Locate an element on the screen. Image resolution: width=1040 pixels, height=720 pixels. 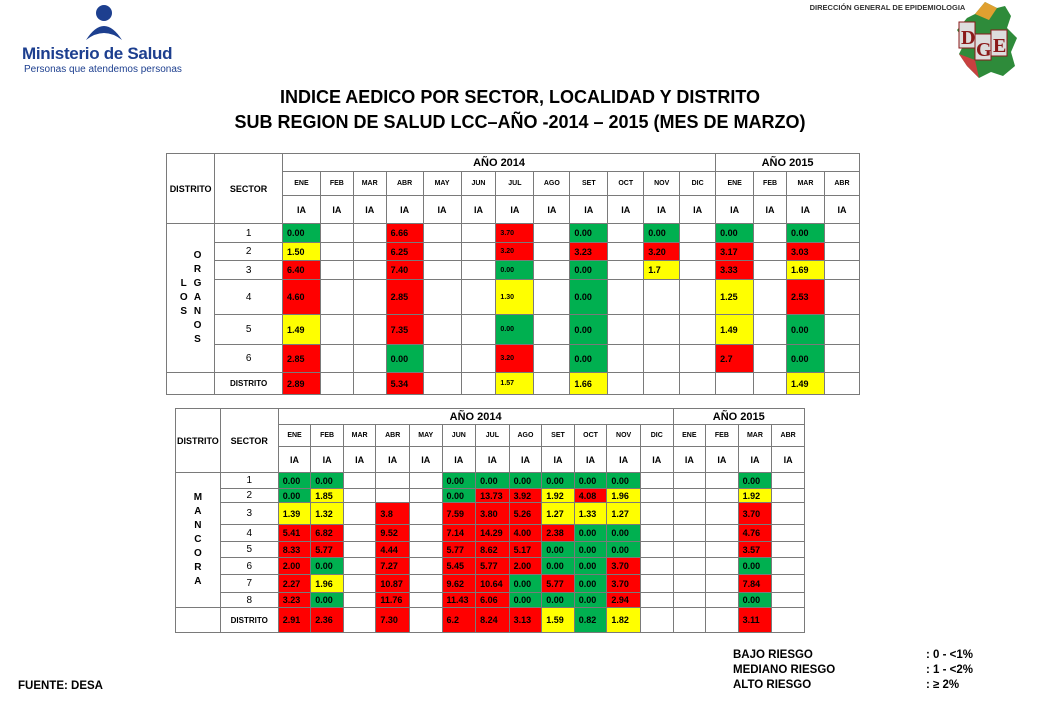
month-header: AGO is located at coordinates (525, 435).